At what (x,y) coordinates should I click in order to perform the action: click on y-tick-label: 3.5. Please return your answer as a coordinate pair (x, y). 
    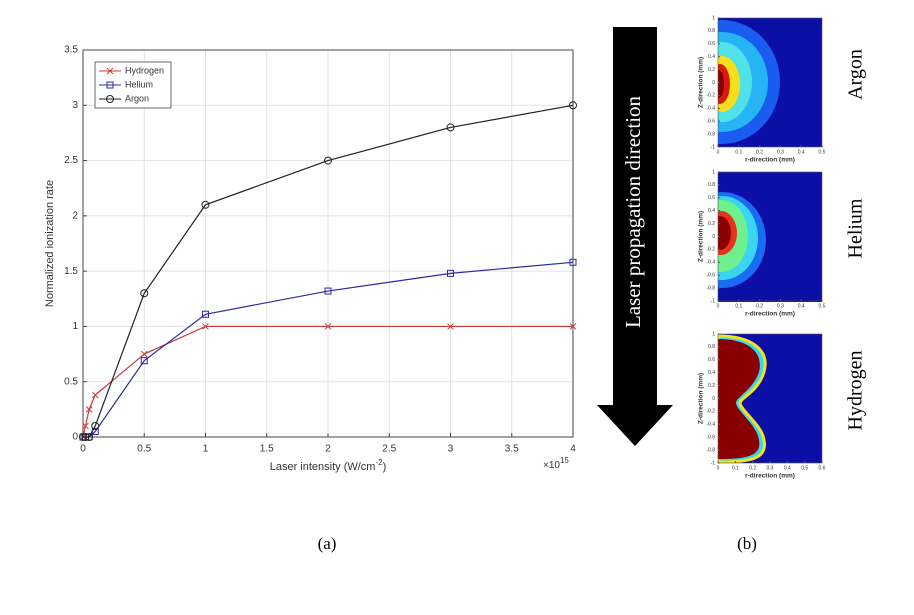
    Looking at the image, I should click on (71, 50).